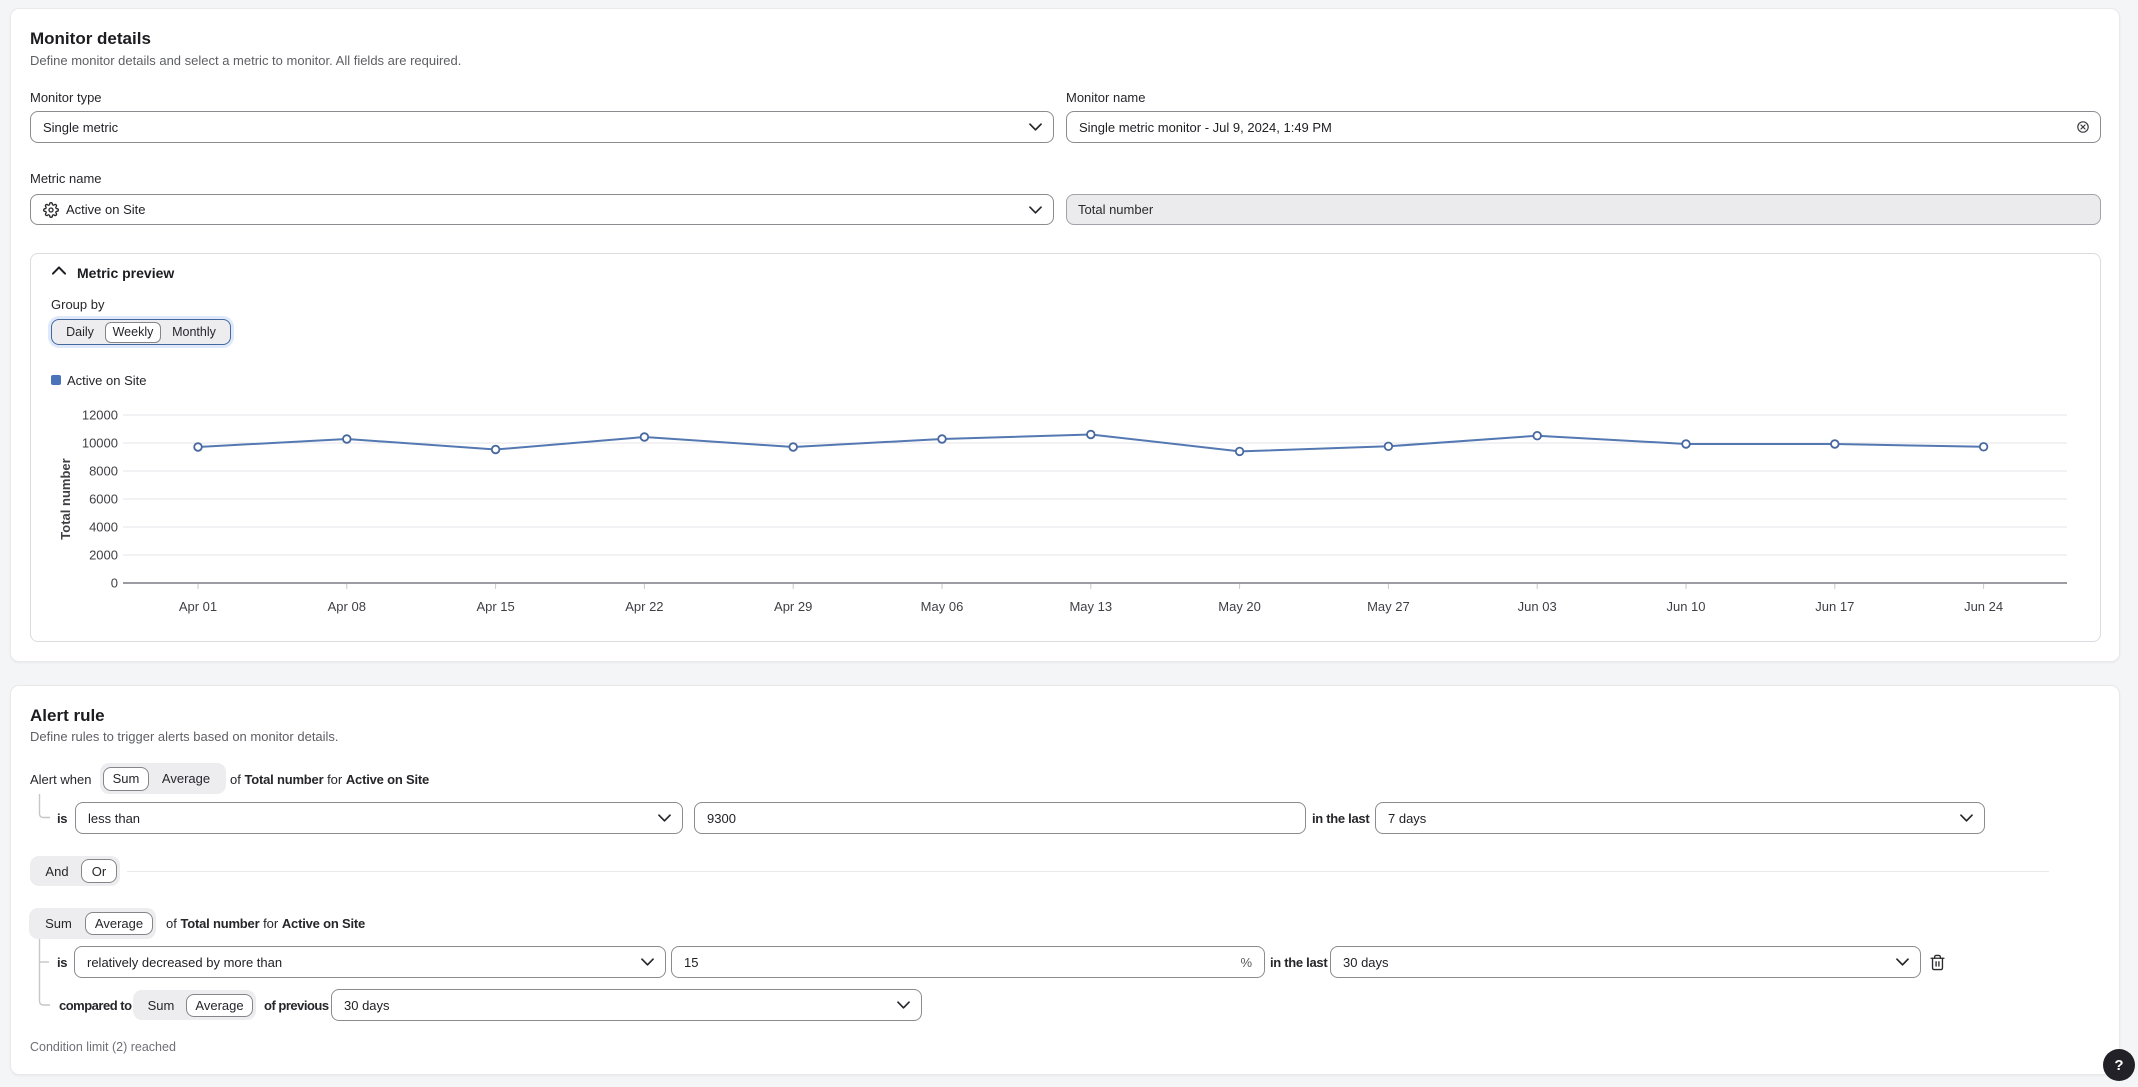  Describe the element at coordinates (65, 498) in the screenshot. I see `svg-text: Total number` at that location.